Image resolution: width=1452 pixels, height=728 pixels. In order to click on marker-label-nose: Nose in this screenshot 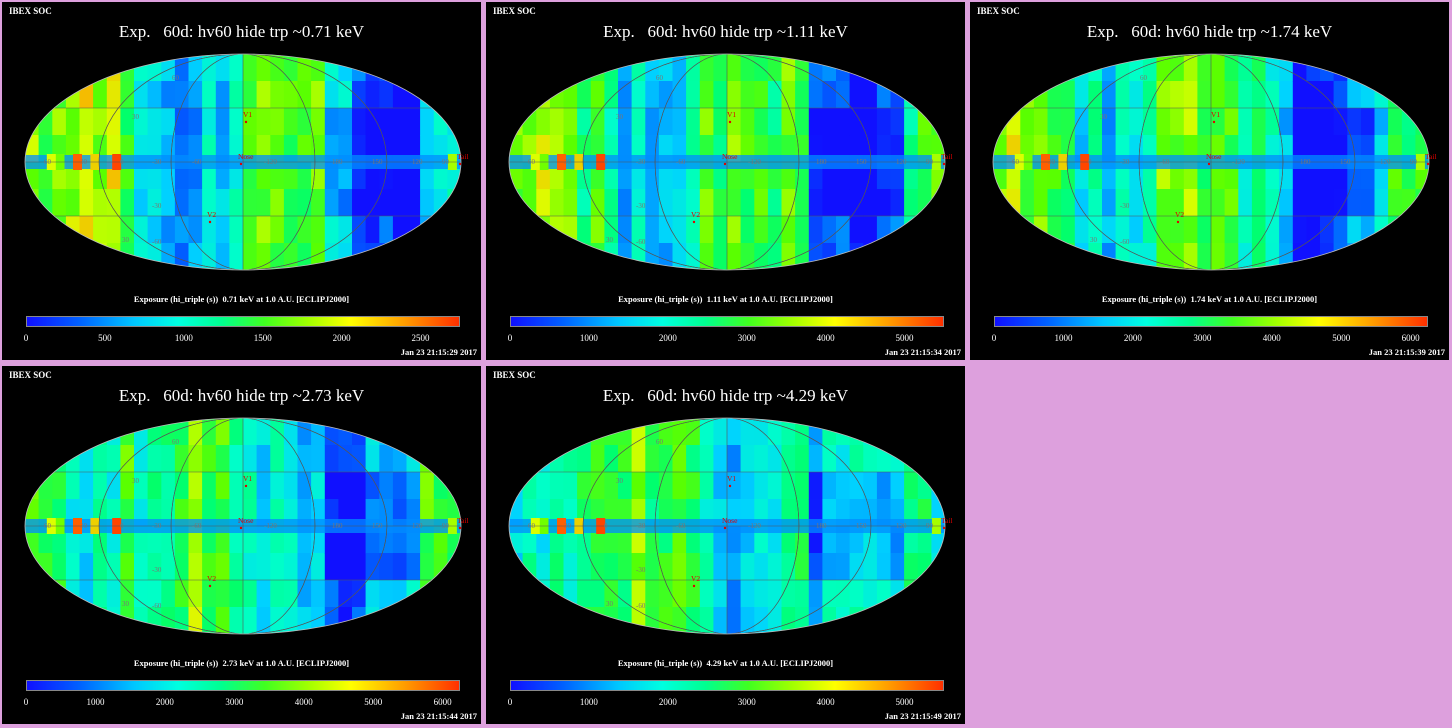, I will do `click(246, 156)`.